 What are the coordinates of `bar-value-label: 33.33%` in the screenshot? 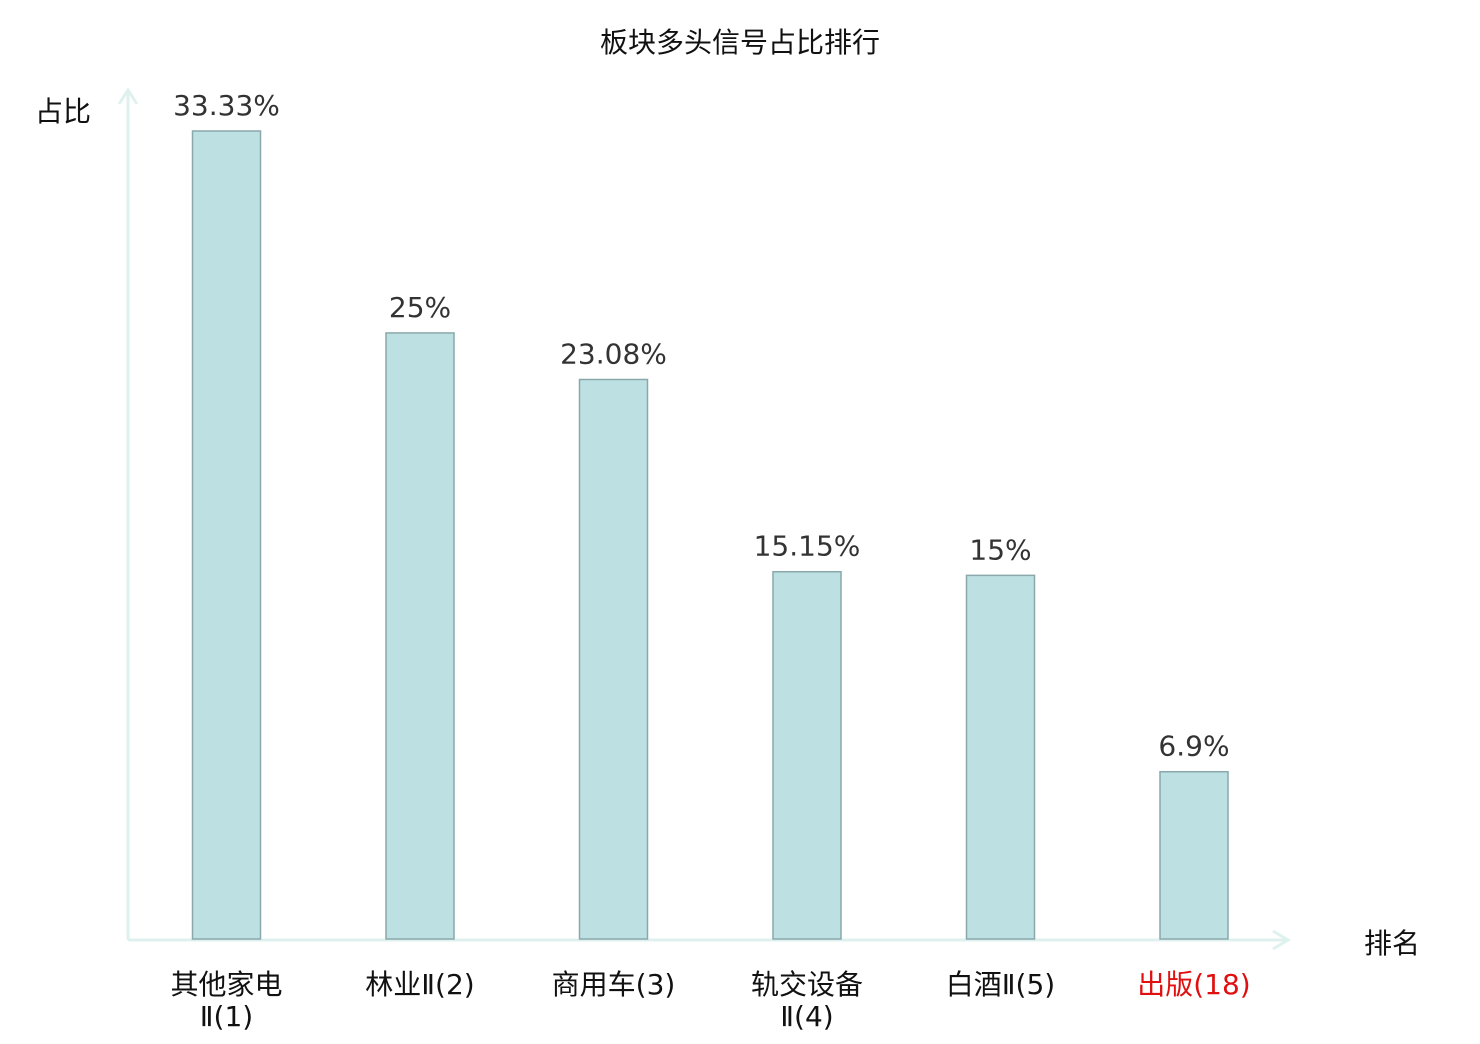 It's located at (226, 105).